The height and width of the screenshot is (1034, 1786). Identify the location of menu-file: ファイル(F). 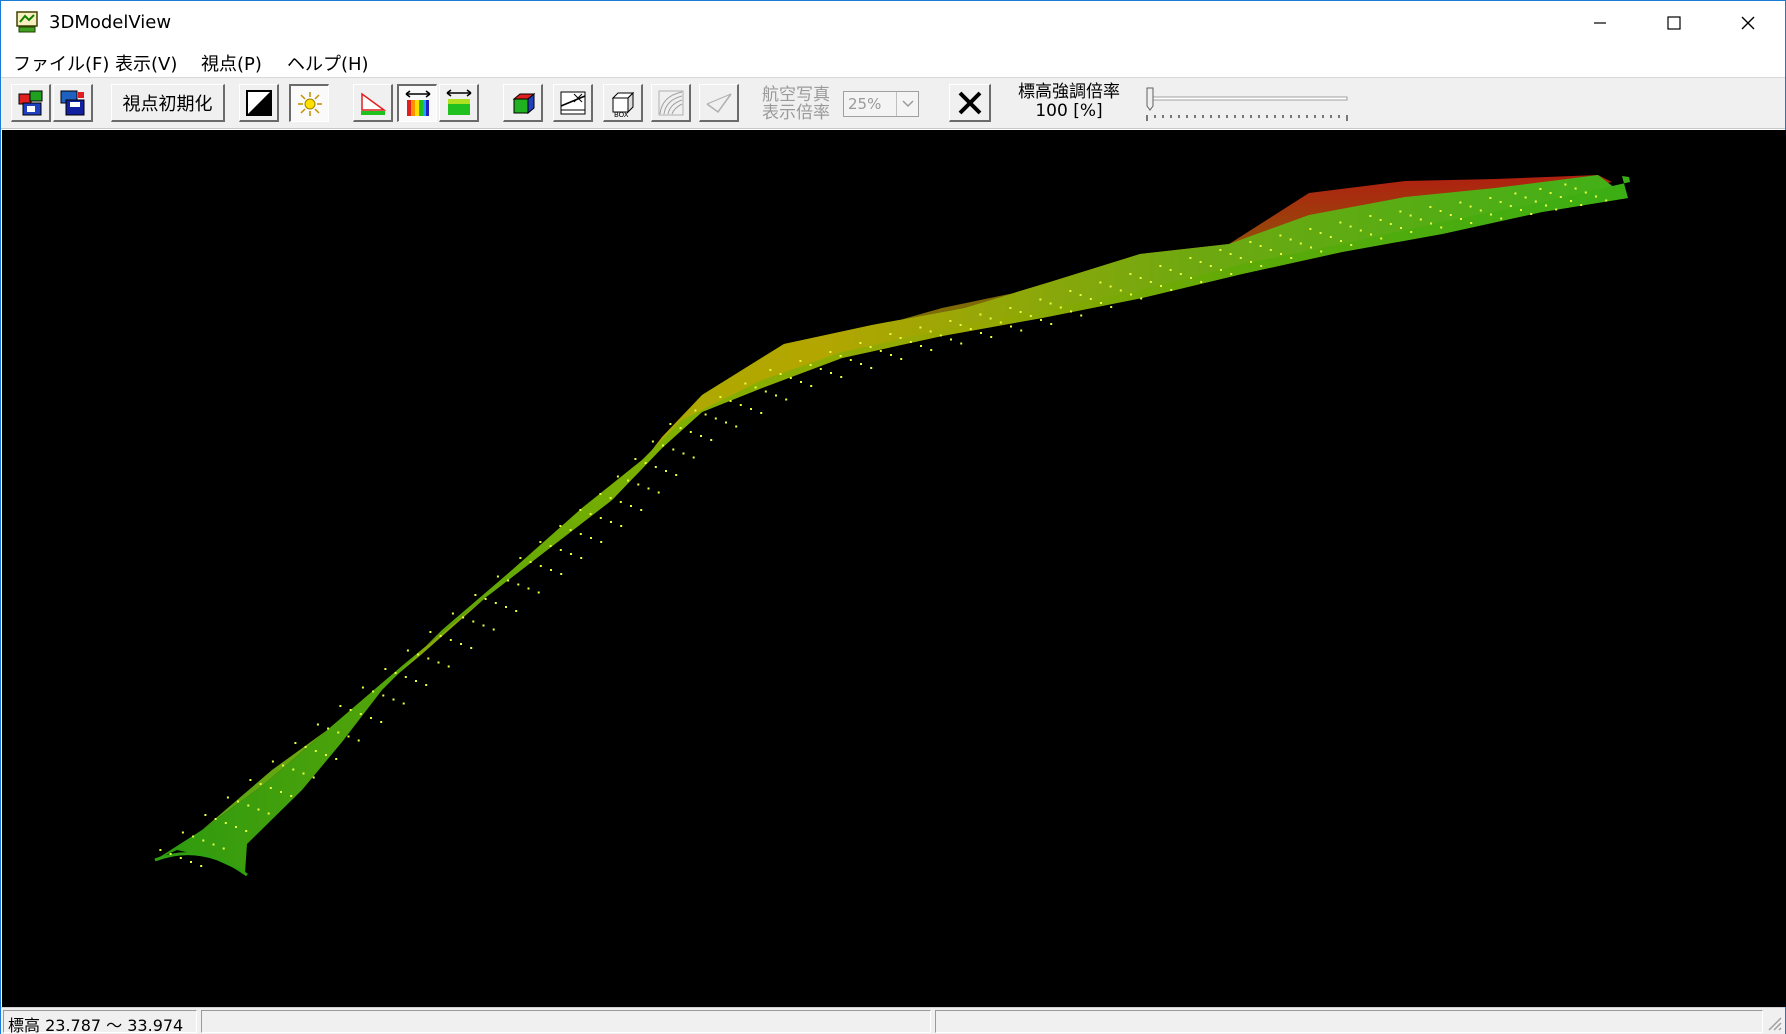
(61, 64).